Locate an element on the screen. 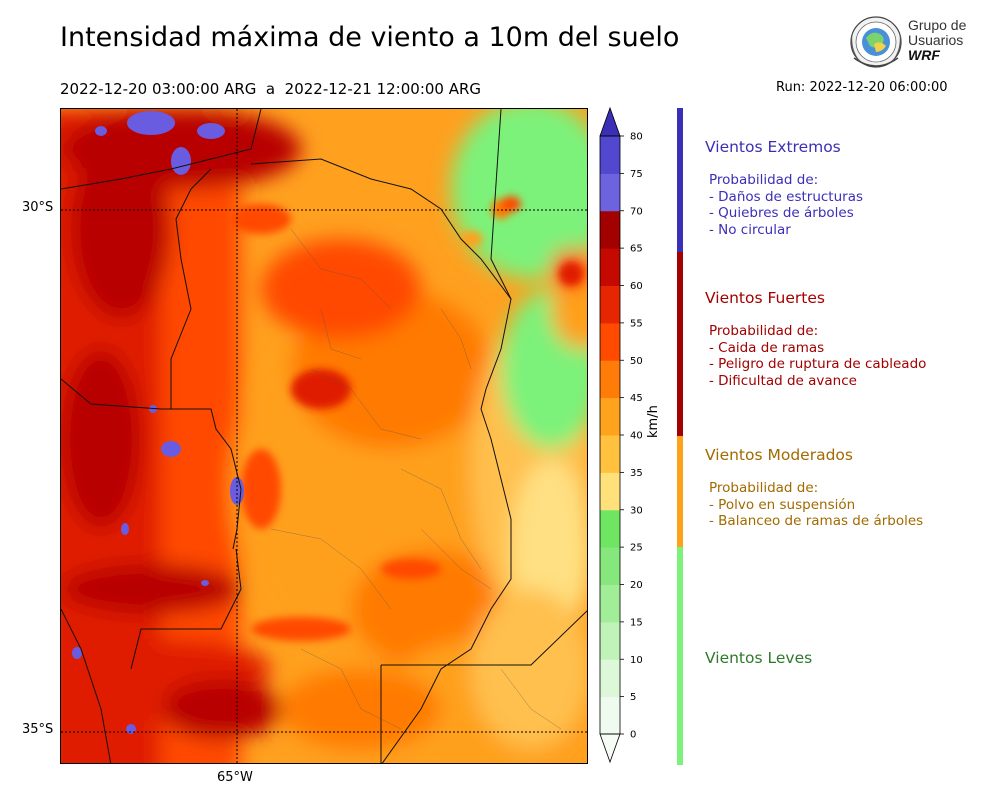 The width and height of the screenshot is (1000, 800). colorbar-tick-label: 0 is located at coordinates (633, 735).